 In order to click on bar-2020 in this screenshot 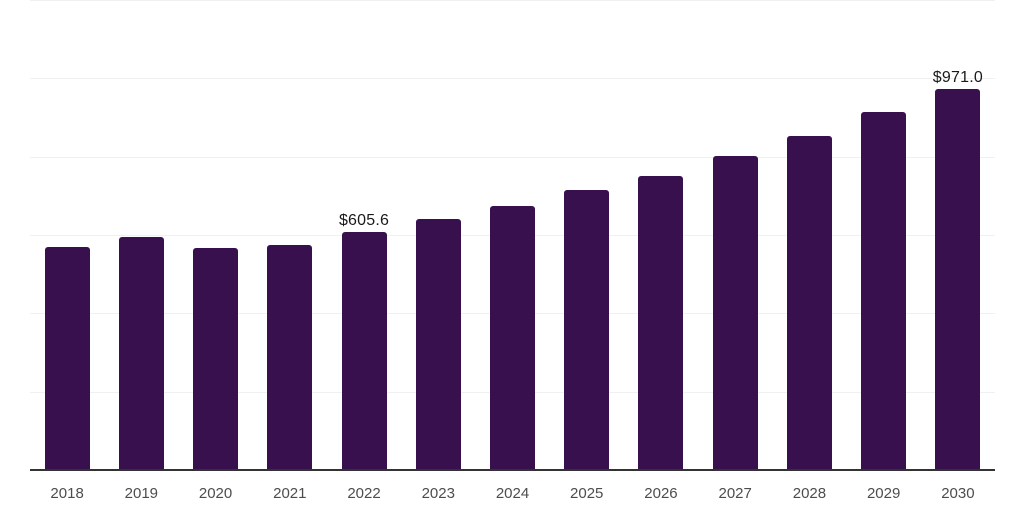, I will do `click(216, 358)`.